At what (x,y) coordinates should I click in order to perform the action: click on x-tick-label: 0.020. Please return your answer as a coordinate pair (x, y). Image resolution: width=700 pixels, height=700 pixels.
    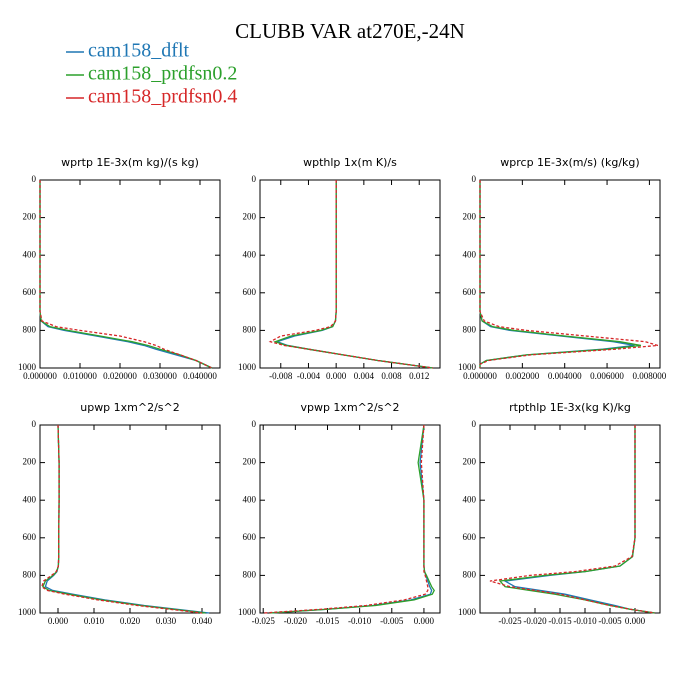
    Looking at the image, I should click on (130, 621).